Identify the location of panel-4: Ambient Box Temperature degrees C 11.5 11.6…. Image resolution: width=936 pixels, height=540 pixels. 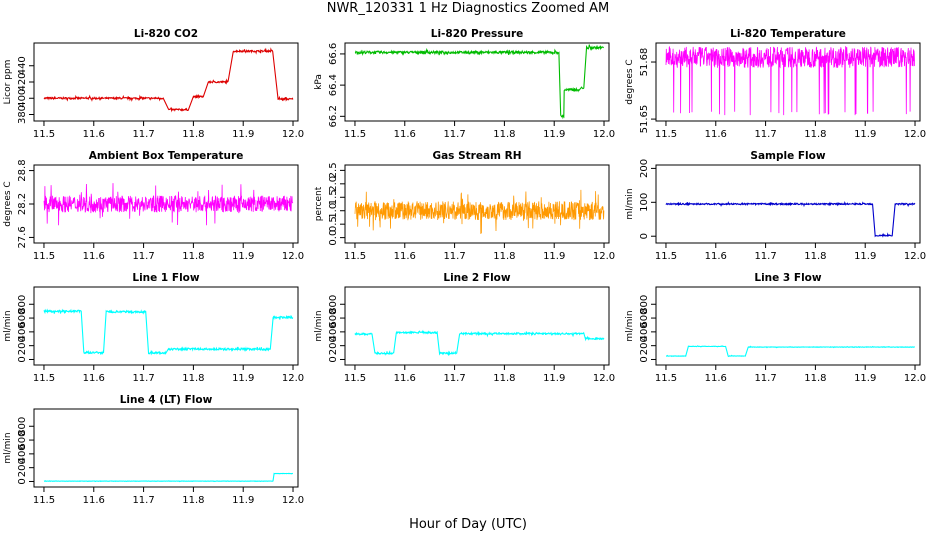
(153, 206).